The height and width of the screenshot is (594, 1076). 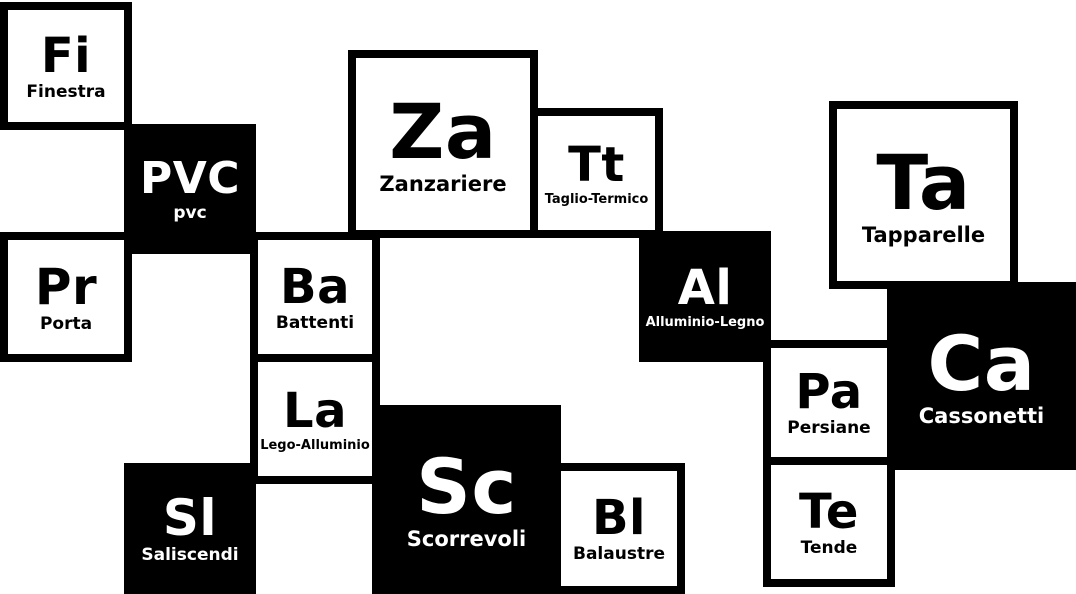 What do you see at coordinates (315, 286) in the screenshot?
I see `tile-symbol: Ba` at bounding box center [315, 286].